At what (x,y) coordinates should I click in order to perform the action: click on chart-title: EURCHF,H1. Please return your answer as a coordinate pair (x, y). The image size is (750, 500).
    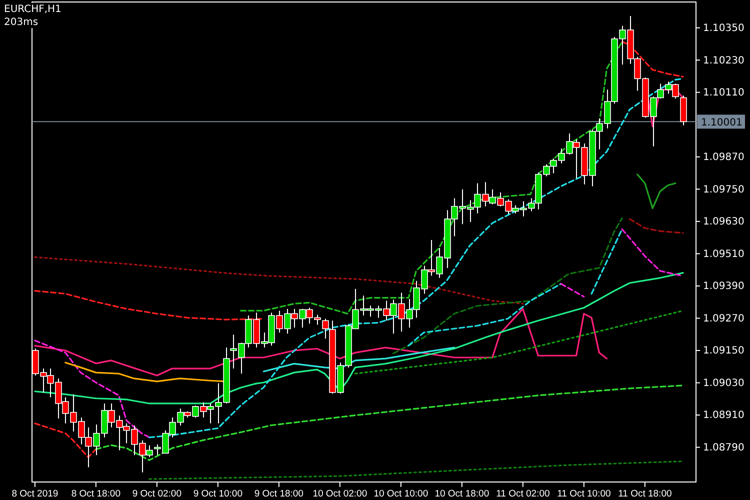
    Looking at the image, I should click on (33, 9).